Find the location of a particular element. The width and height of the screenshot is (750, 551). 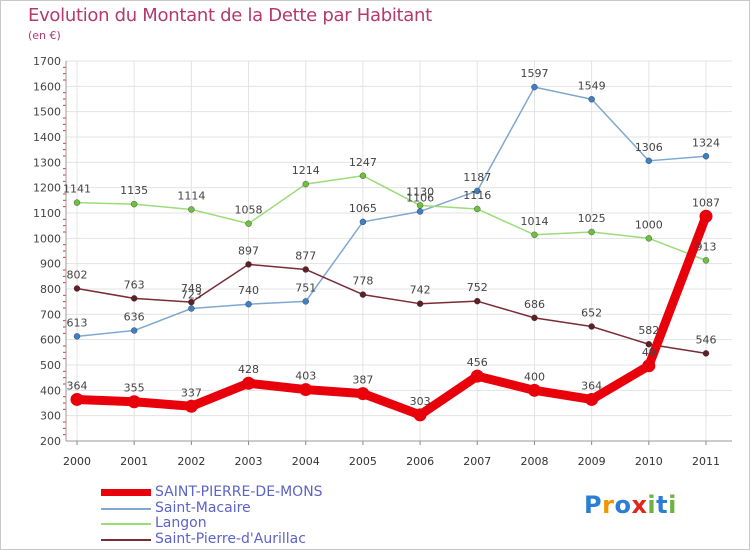

chart-unit: (en €) is located at coordinates (44, 35).